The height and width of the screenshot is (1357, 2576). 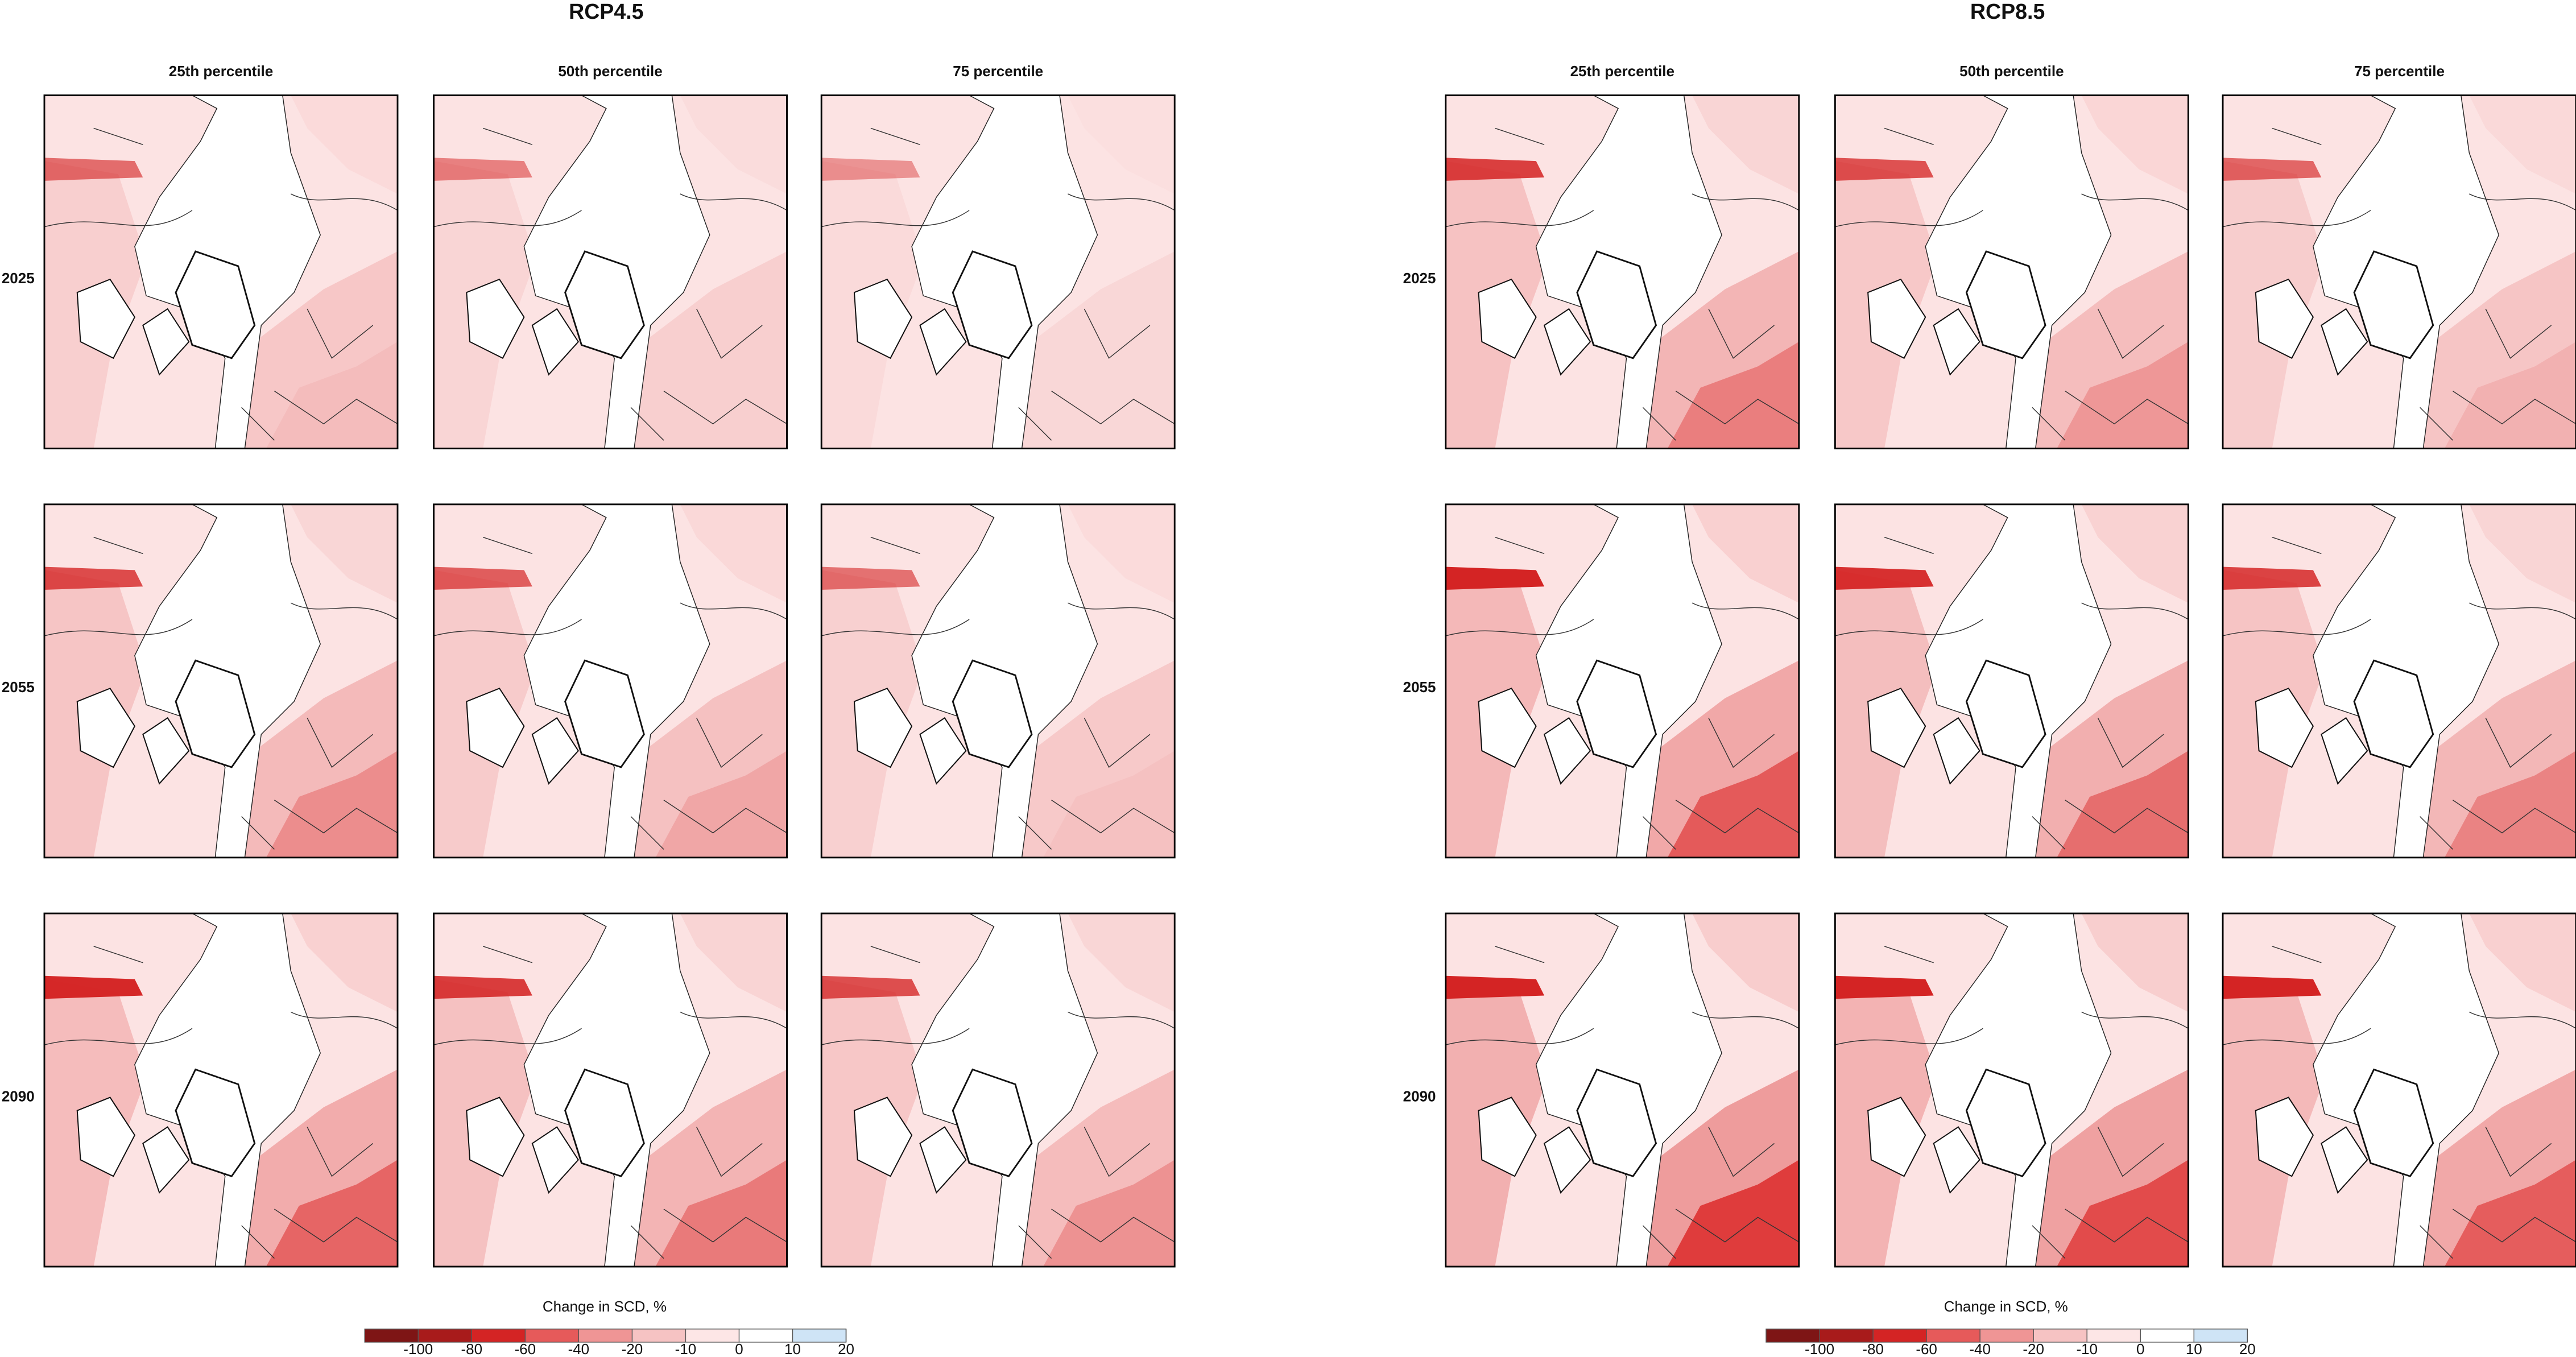 I want to click on colorbar-tick-label: 20, so click(x=2247, y=1349).